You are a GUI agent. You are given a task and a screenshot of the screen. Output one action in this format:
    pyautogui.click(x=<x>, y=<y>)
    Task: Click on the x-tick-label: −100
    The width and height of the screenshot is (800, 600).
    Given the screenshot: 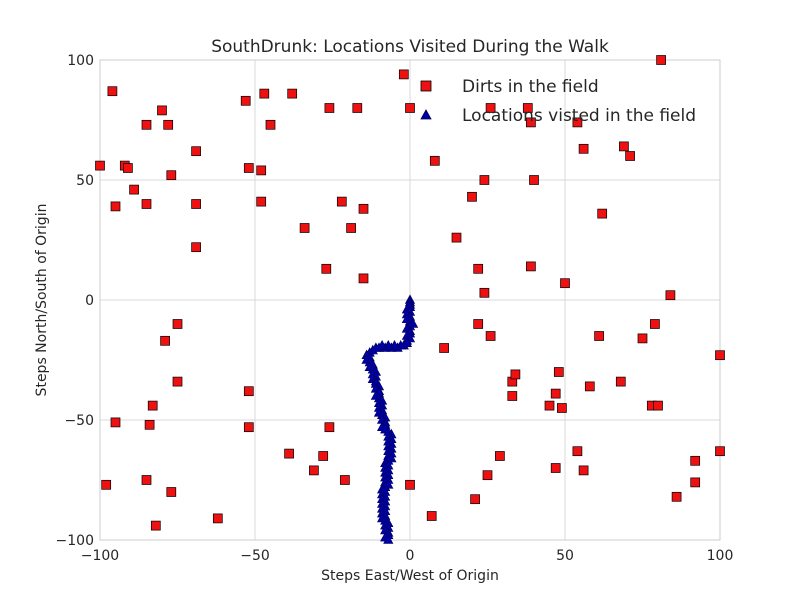 What is the action you would take?
    pyautogui.click(x=100, y=556)
    